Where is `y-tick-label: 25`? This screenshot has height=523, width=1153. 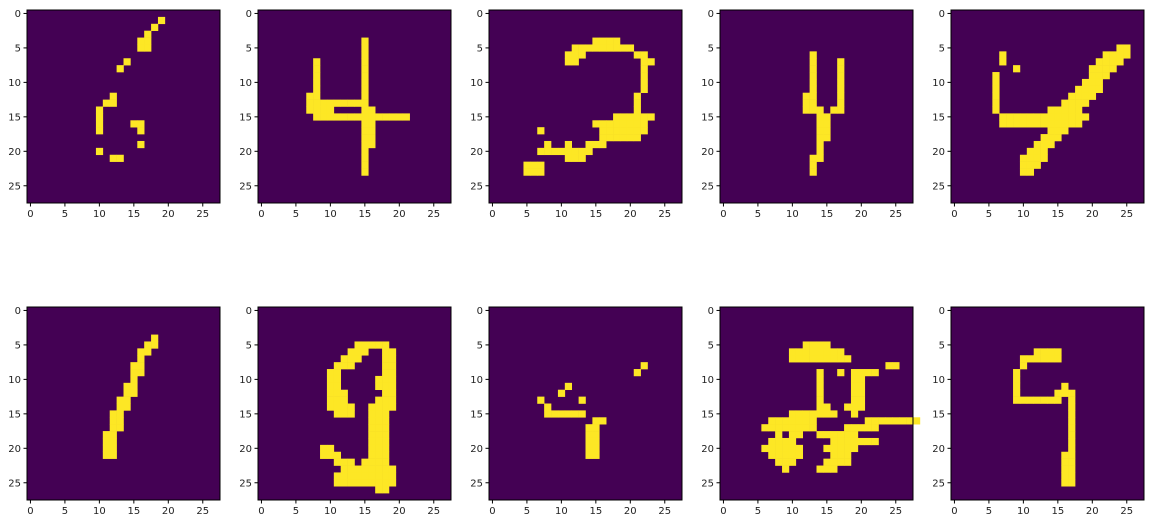
y-tick-label: 25 is located at coordinates (476, 483).